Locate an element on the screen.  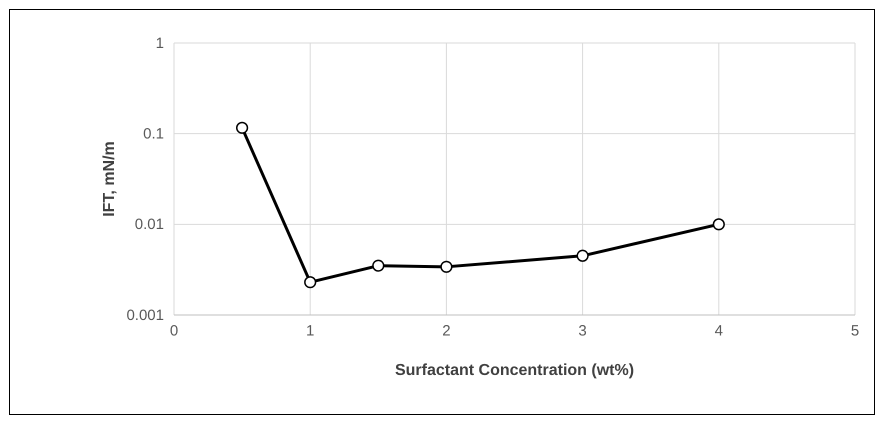
y-tick-label: 0.01 is located at coordinates (149, 225).